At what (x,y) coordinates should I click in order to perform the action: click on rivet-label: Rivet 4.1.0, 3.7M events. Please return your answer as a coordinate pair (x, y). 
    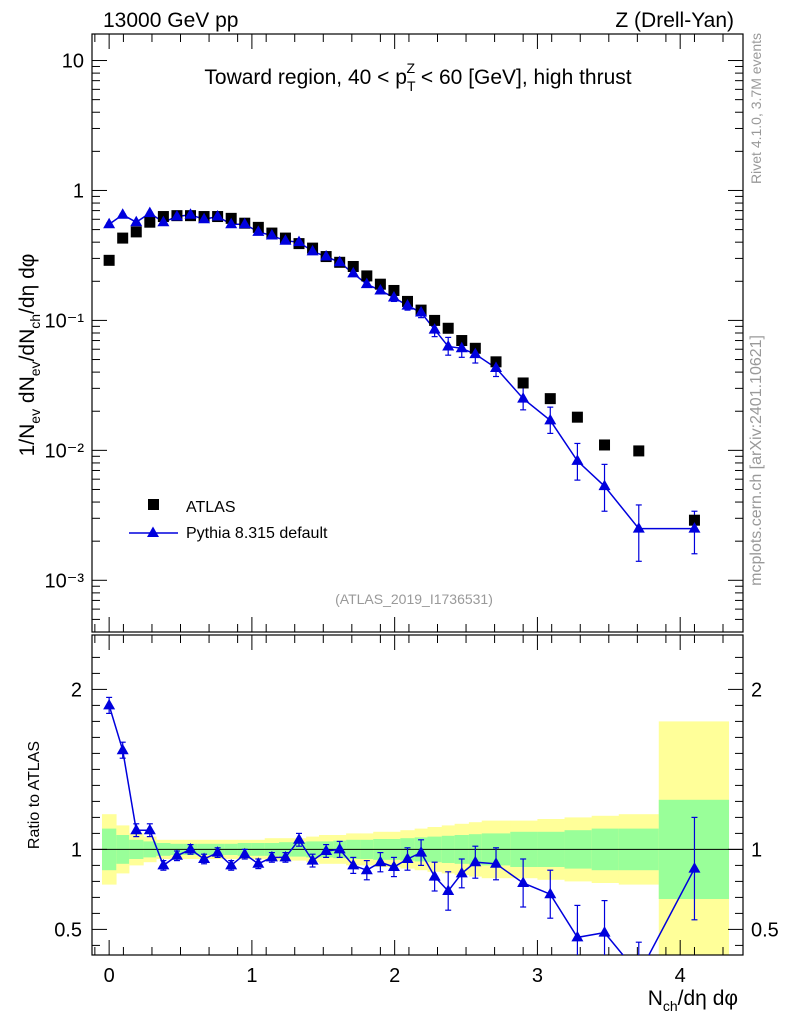
    Looking at the image, I should click on (756, 108).